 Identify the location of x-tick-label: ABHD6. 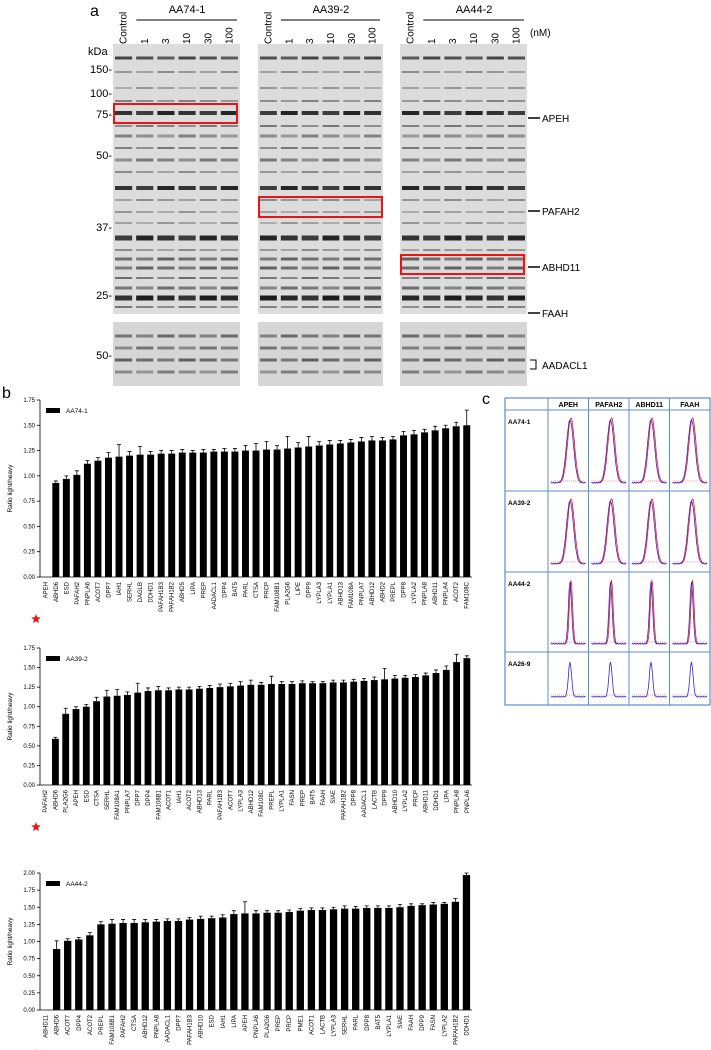
(56, 799).